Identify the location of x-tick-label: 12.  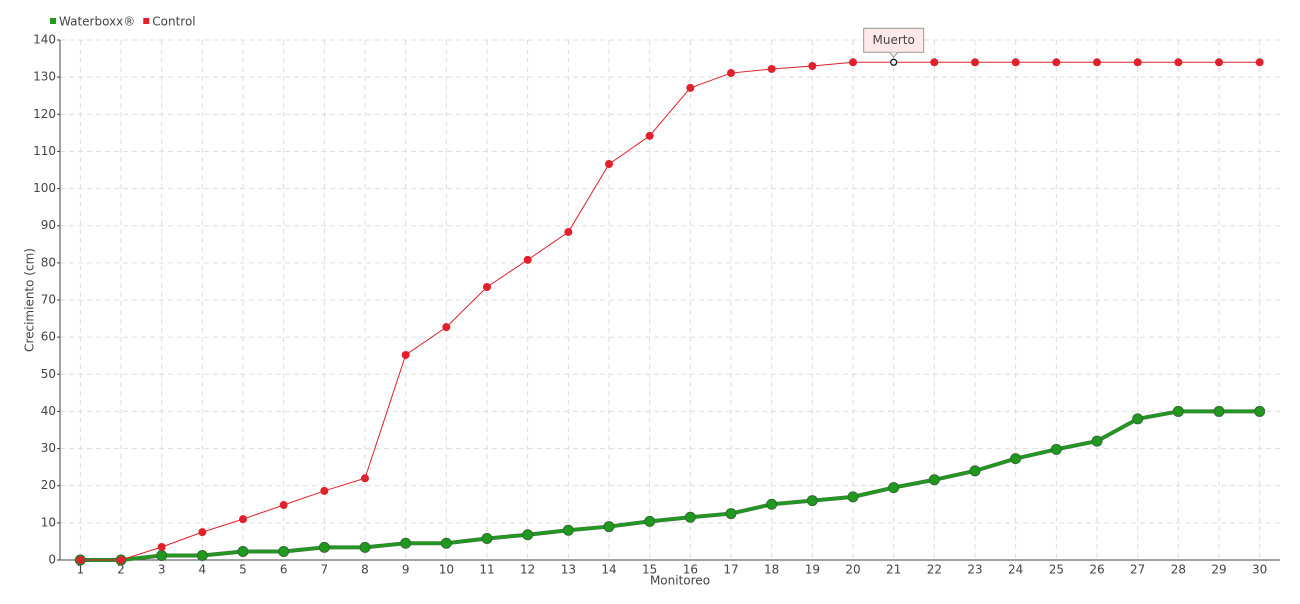
(527, 570).